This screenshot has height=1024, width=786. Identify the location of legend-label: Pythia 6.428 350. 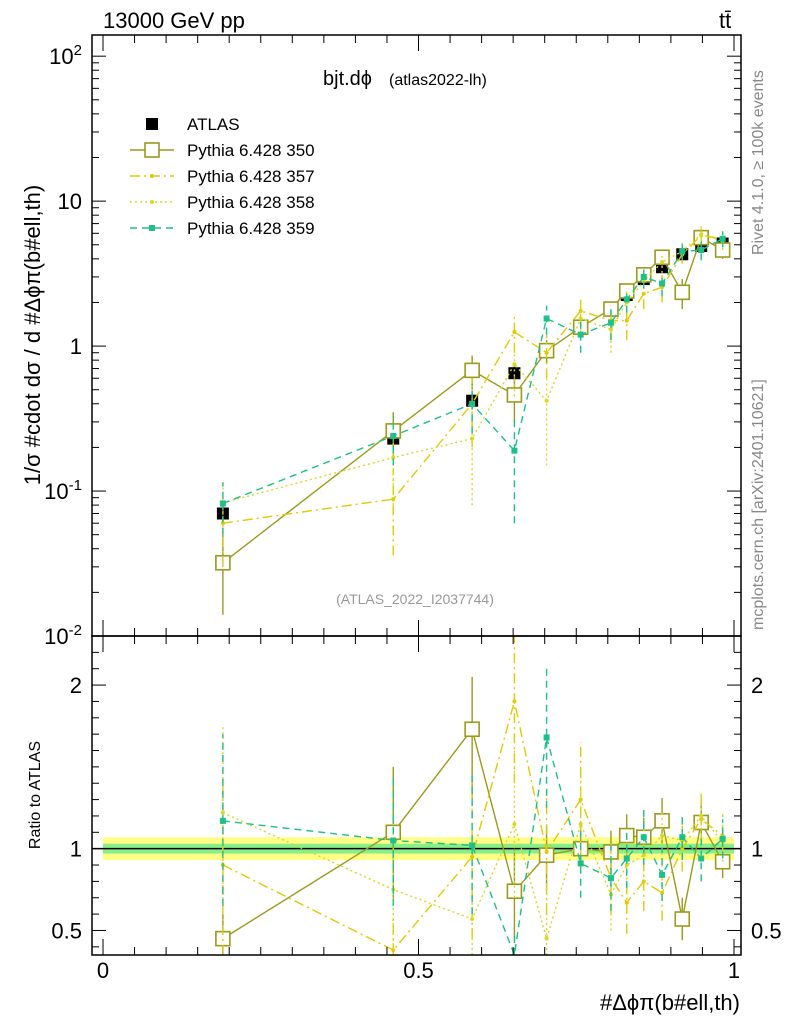
(251, 150).